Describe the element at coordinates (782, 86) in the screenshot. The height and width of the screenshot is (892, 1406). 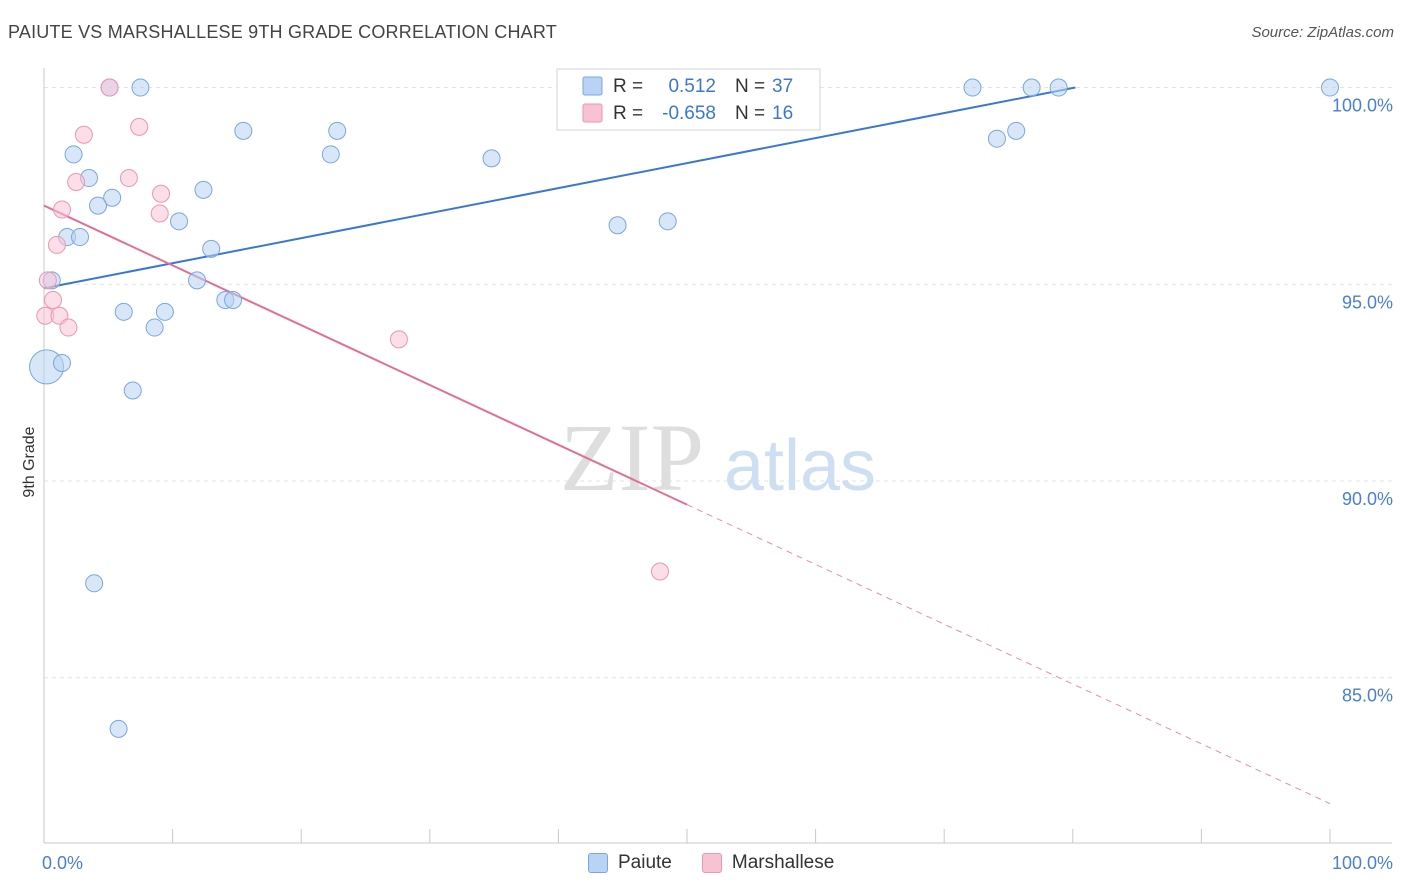
I see `paiute-n-value: 37` at that location.